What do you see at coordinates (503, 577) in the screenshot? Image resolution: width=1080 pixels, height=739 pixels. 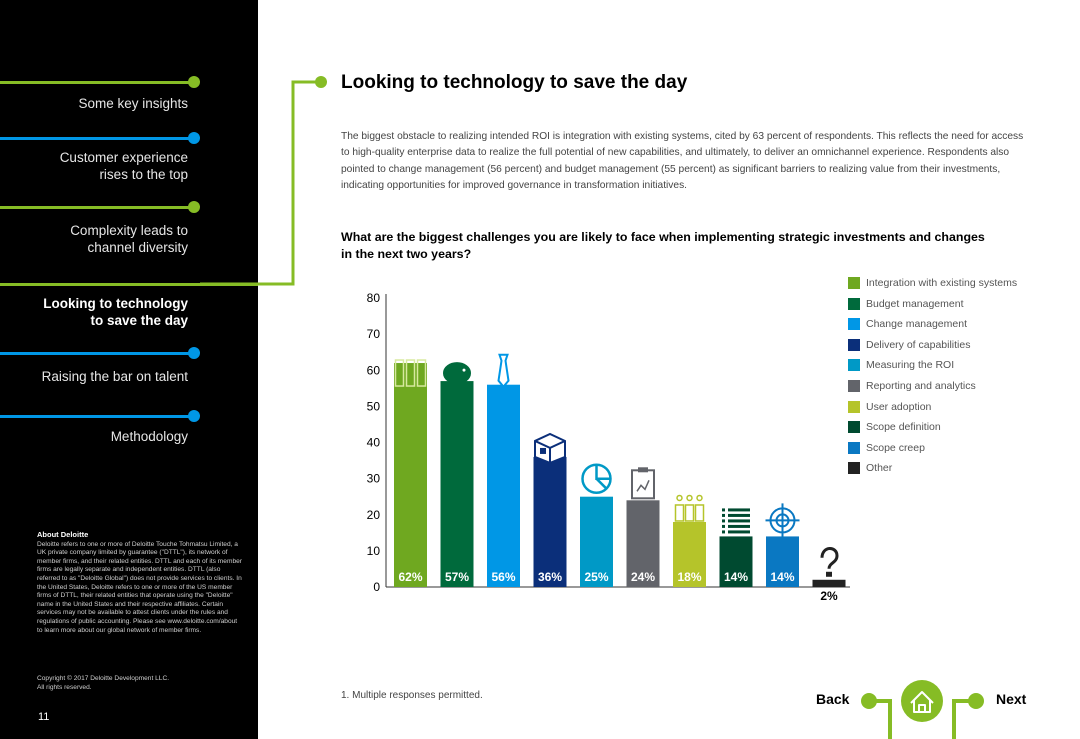 I see `bar-data-label: 56%` at bounding box center [503, 577].